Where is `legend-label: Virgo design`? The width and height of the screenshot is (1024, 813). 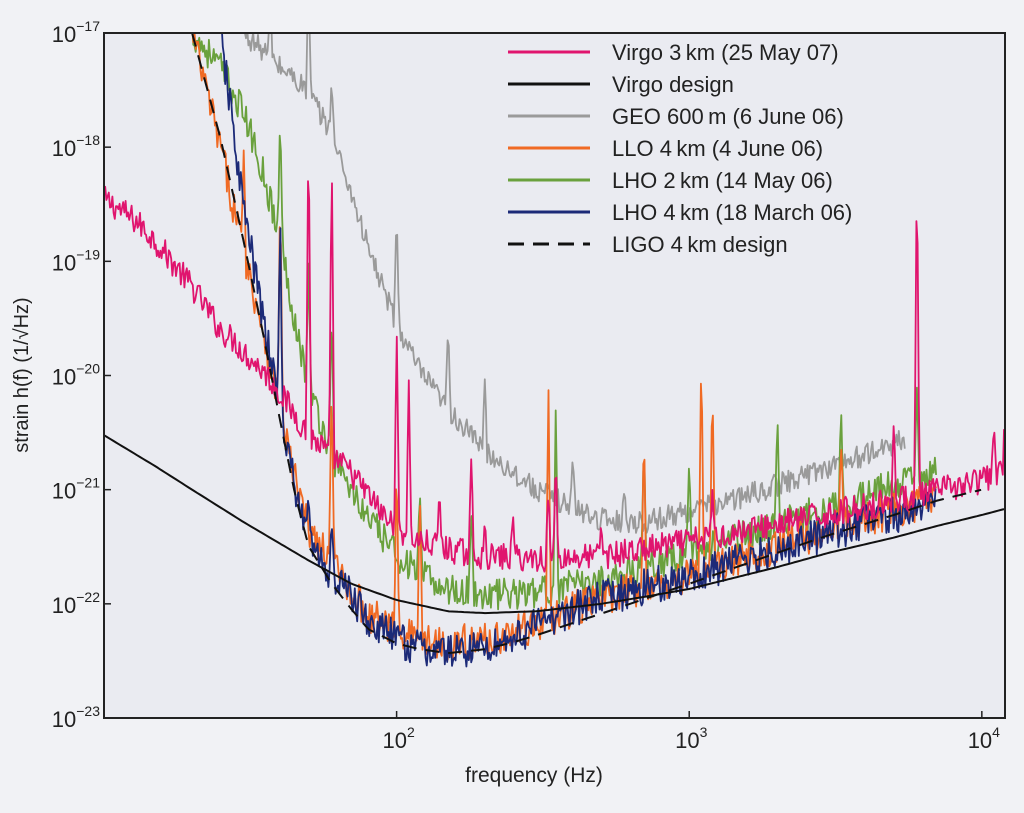 legend-label: Virgo design is located at coordinates (673, 84).